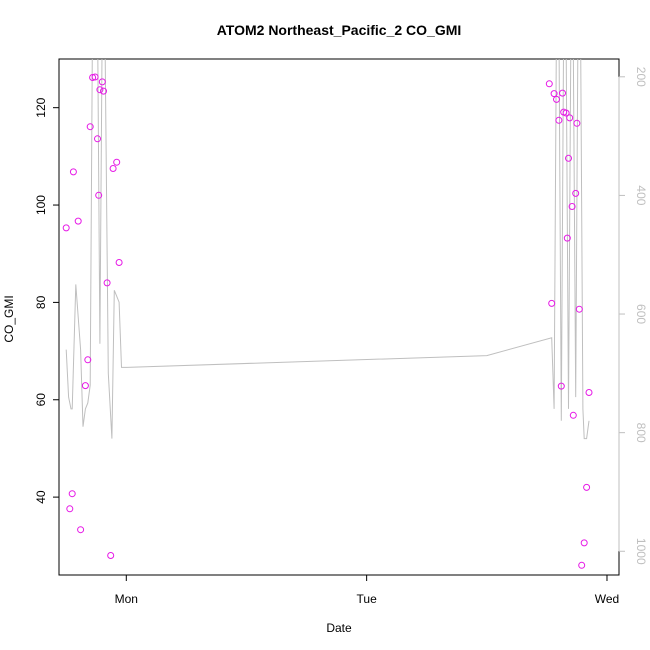 Image resolution: width=650 pixels, height=650 pixels. I want to click on y2-tick-label-2: 600, so click(641, 314).